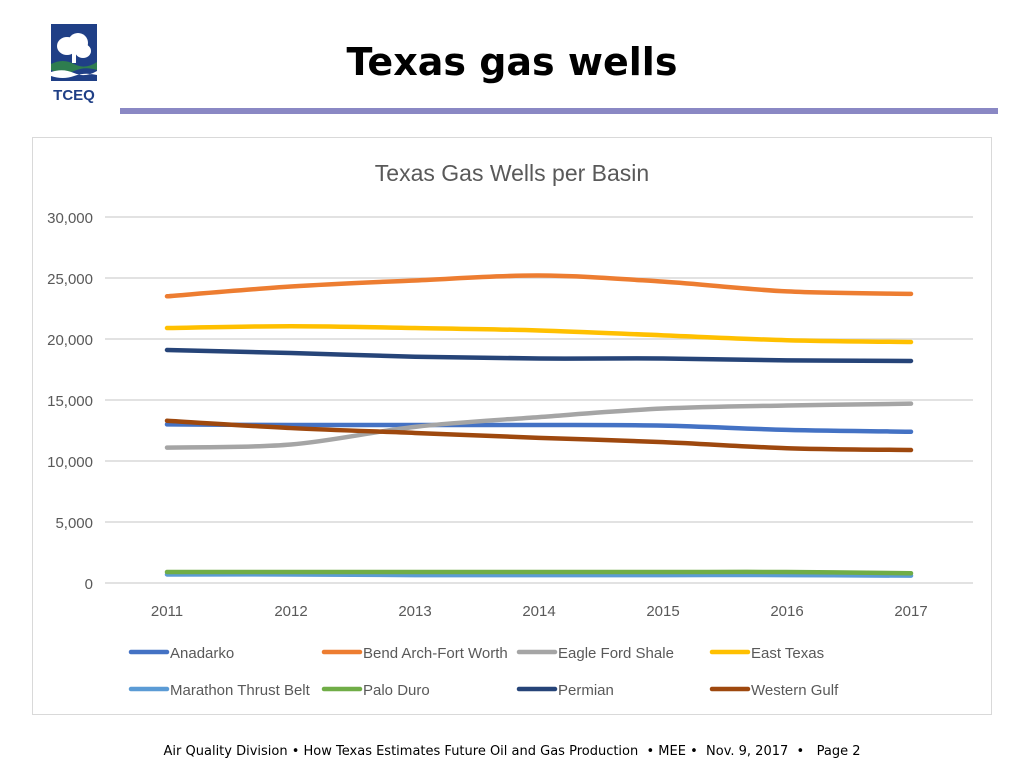  What do you see at coordinates (795, 690) in the screenshot?
I see `legend-label: Western Gulf` at bounding box center [795, 690].